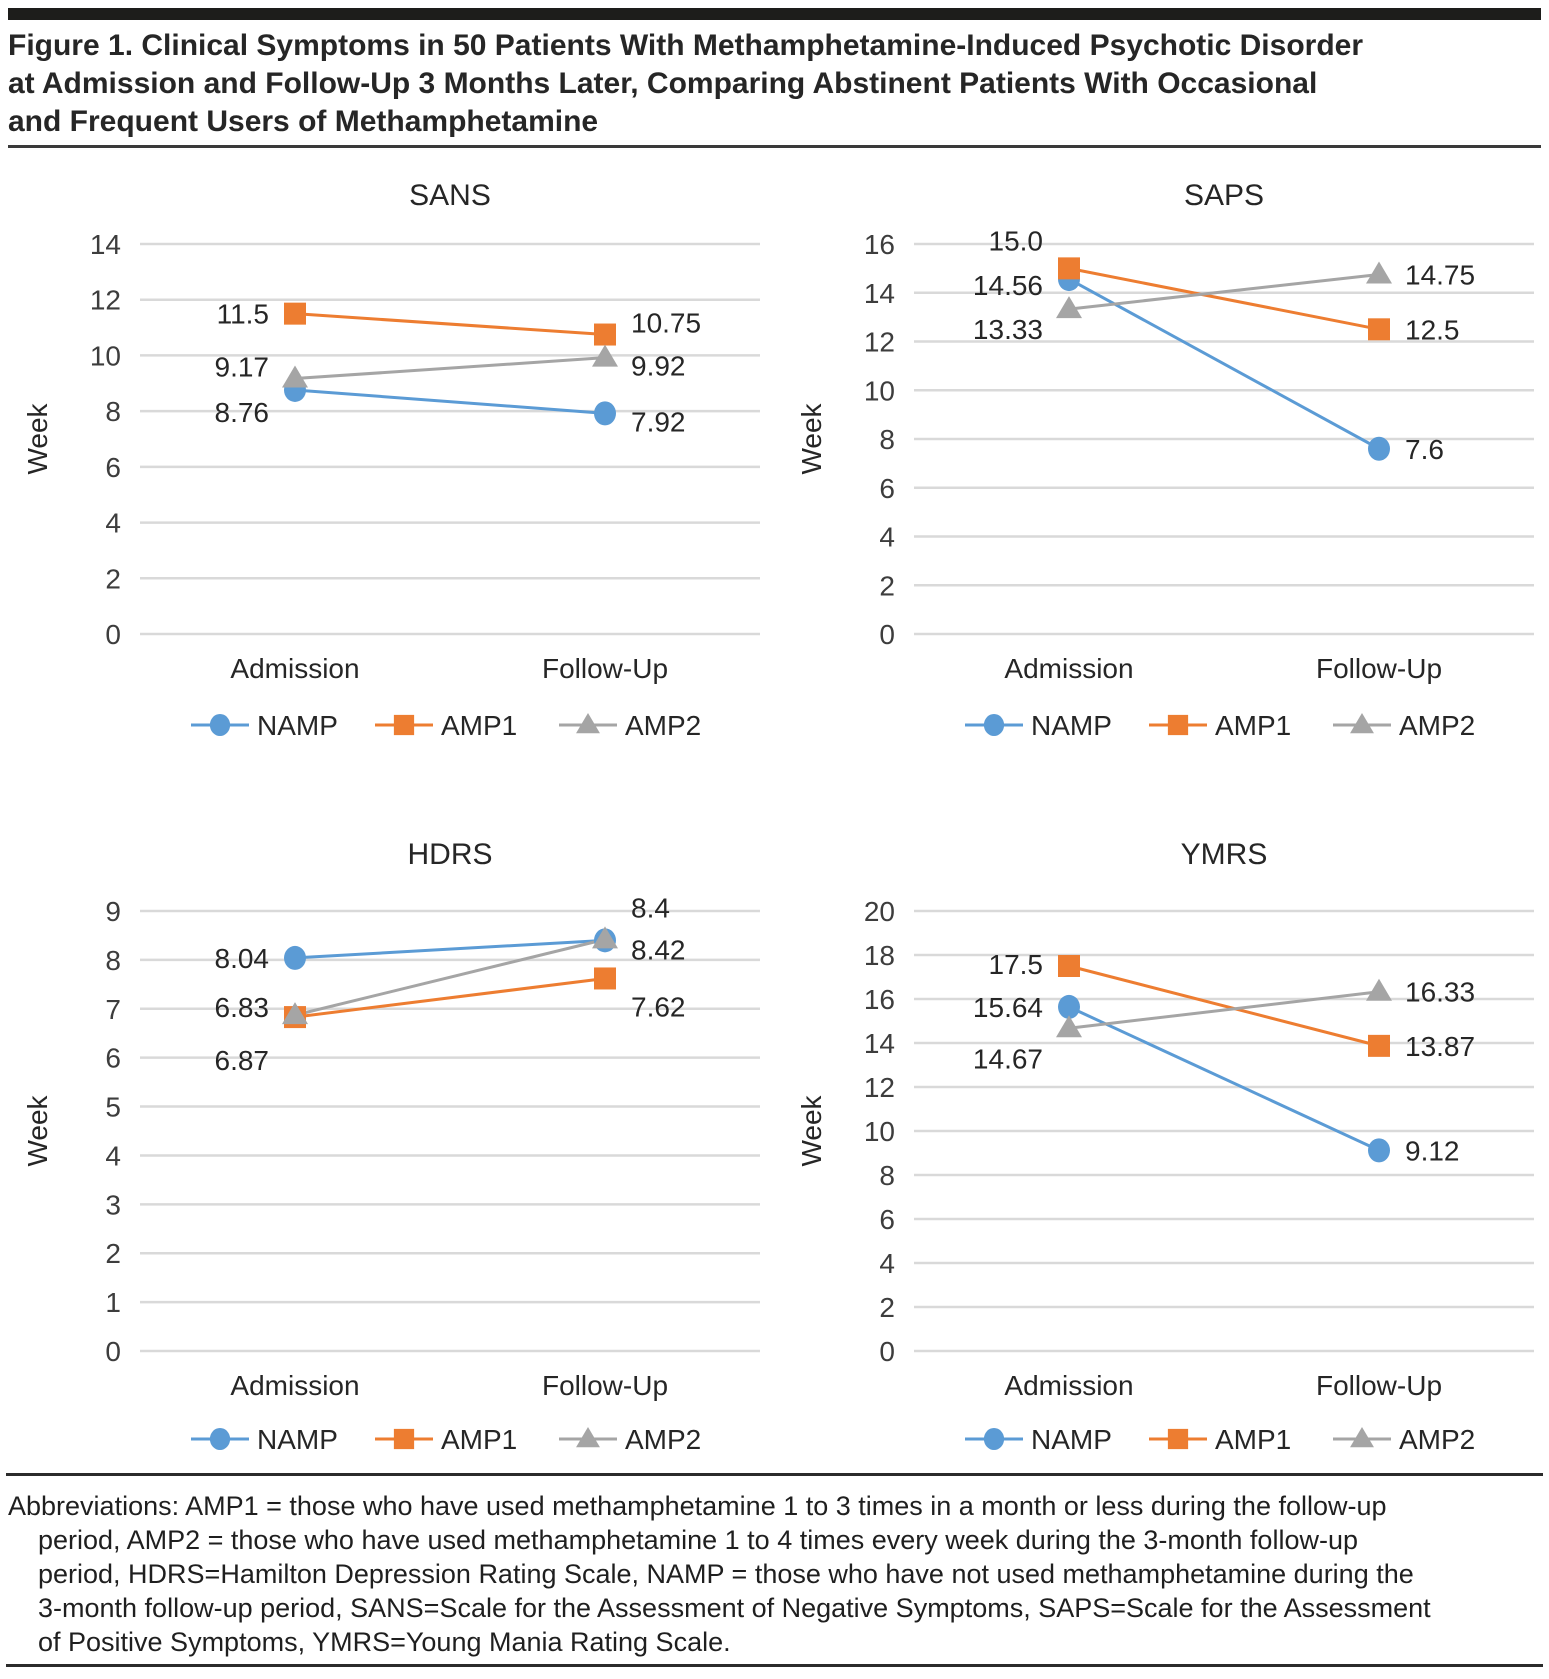 Image resolution: width=1549 pixels, height=1679 pixels. I want to click on data-label-amp1-follow-up: 12.5, so click(1432, 329).